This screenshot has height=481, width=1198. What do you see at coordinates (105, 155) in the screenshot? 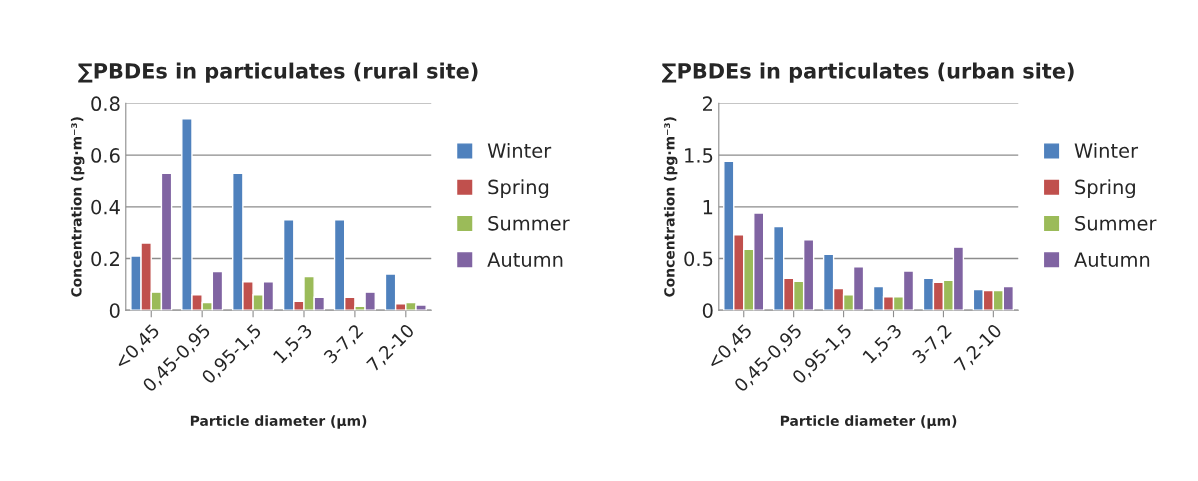
I see `y-tick-label: 0.6` at bounding box center [105, 155].